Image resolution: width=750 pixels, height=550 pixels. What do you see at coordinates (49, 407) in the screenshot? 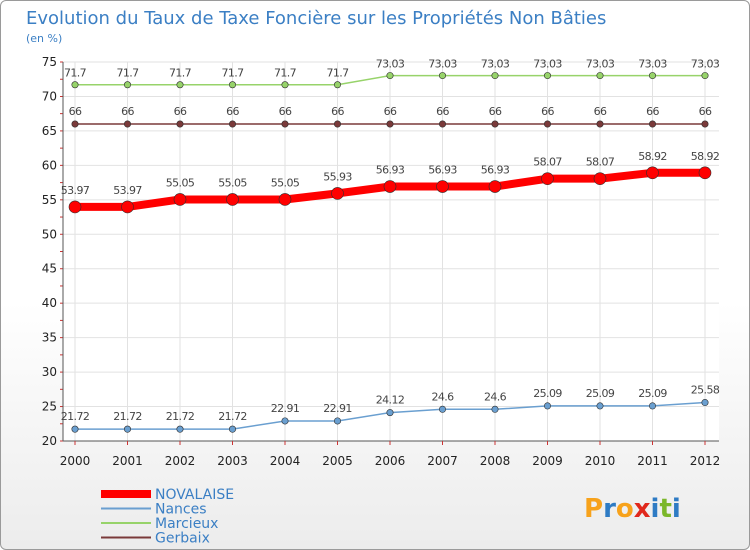
I see `y-tick-label: 25` at bounding box center [49, 407].